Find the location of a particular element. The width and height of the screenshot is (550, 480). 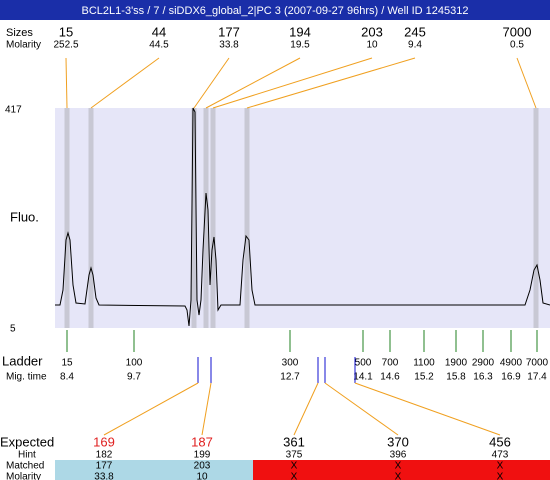

hint-size: 473 is located at coordinates (500, 455).